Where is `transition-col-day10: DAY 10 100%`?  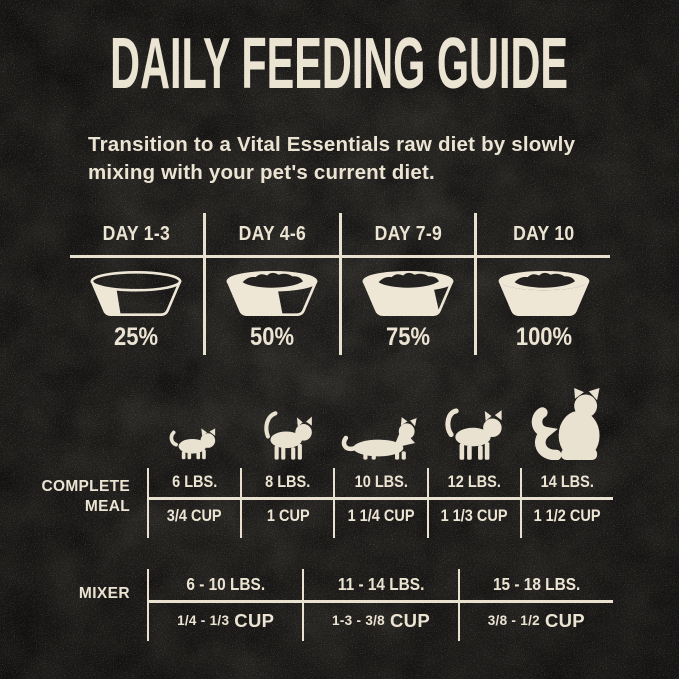 transition-col-day10: DAY 10 100% is located at coordinates (542, 284).